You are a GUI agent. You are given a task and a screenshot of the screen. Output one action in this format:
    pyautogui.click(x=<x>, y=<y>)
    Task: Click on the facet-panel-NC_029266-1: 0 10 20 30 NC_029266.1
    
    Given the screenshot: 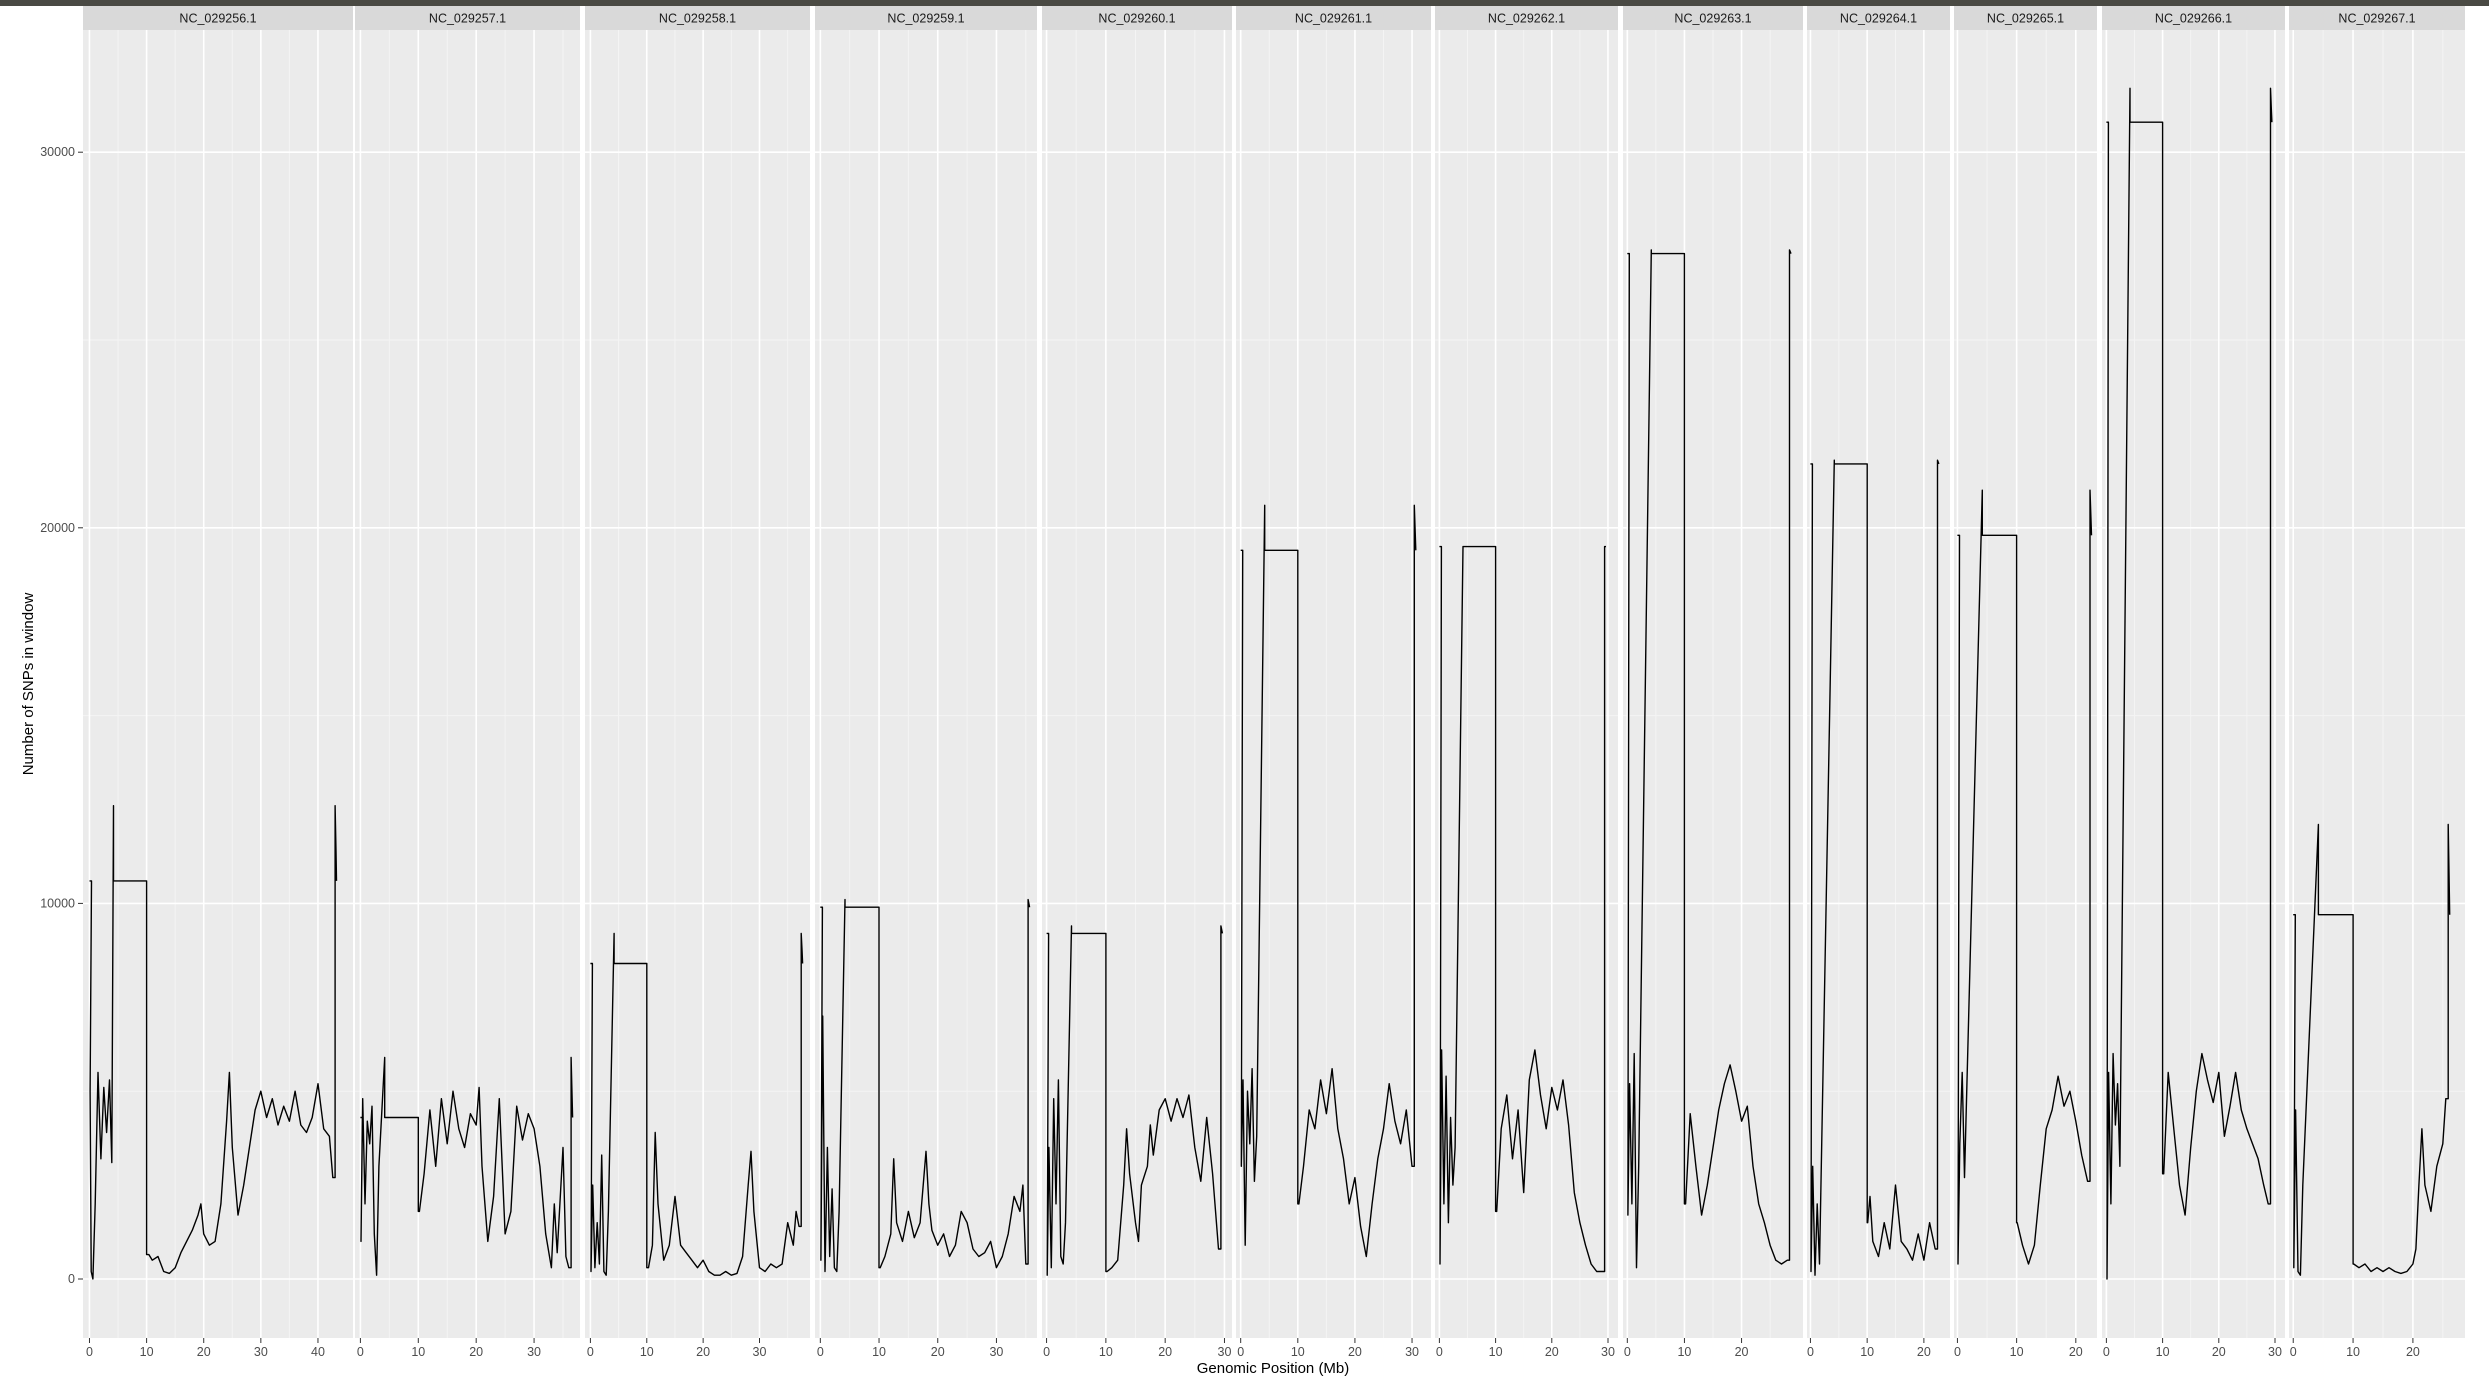 What is the action you would take?
    pyautogui.click(x=2193, y=682)
    